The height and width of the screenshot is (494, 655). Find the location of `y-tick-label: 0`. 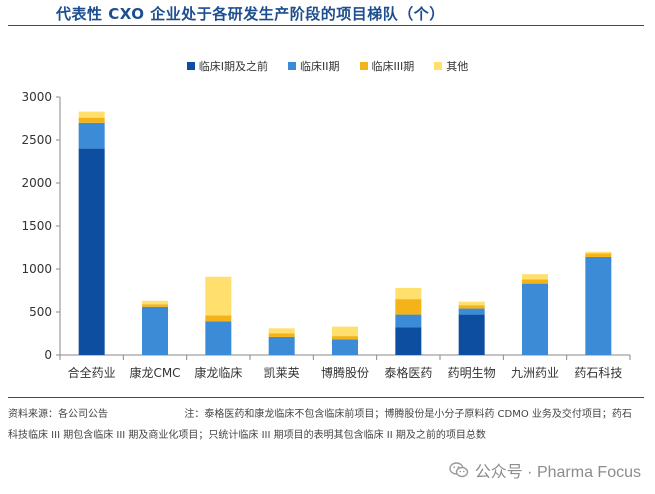

y-tick-label: 0 is located at coordinates (48, 355).